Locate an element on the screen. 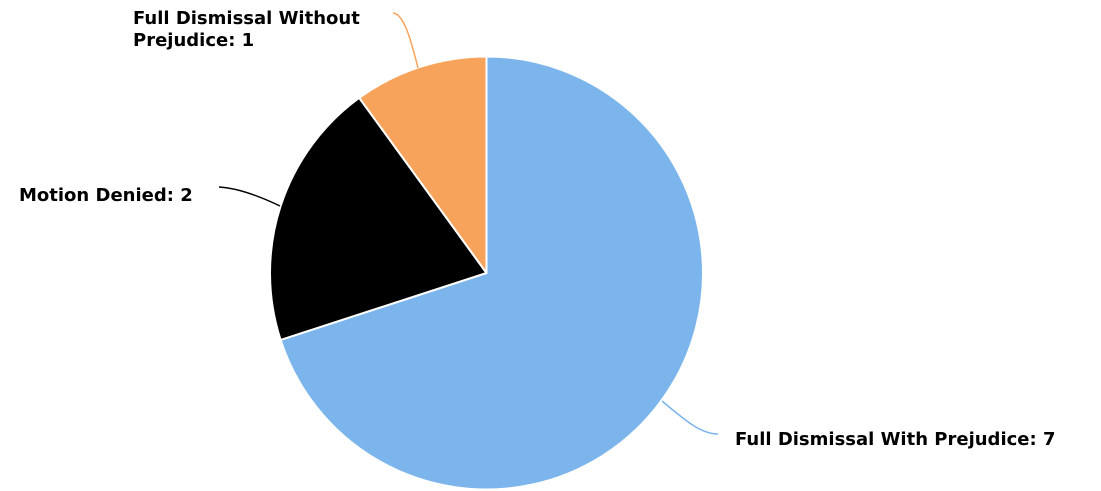  pie-slice-motion-denied is located at coordinates (378, 218).